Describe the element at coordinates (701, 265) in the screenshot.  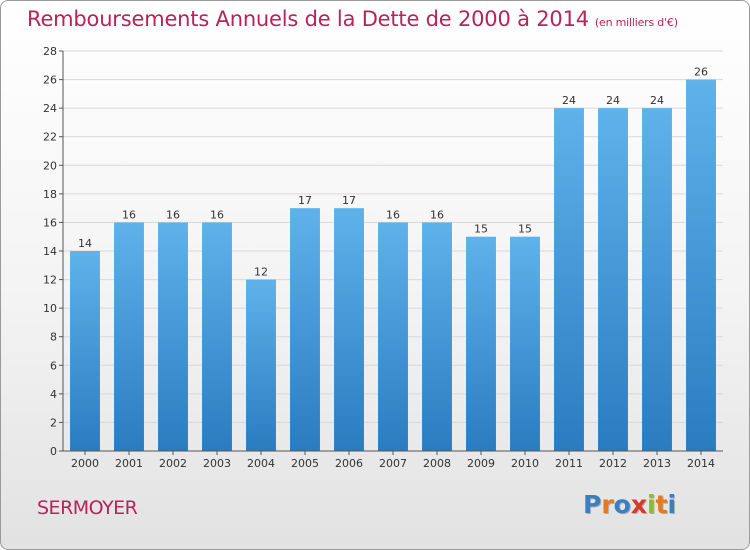
I see `bar-2014` at that location.